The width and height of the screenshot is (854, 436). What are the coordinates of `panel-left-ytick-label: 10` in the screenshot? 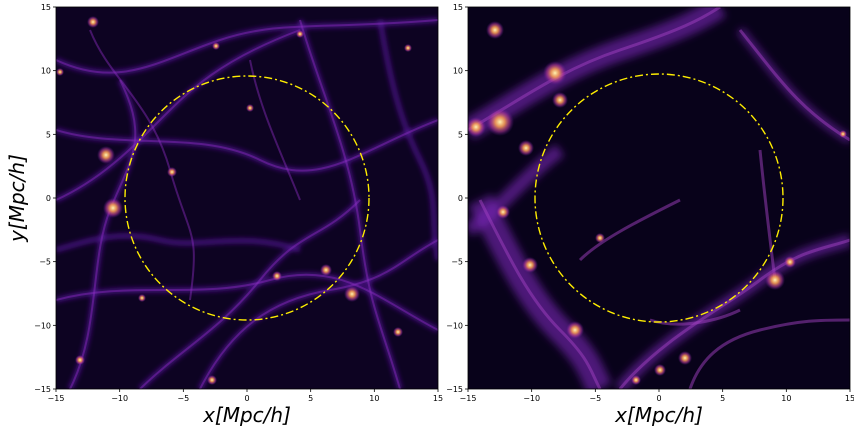 It's located at (46, 71).